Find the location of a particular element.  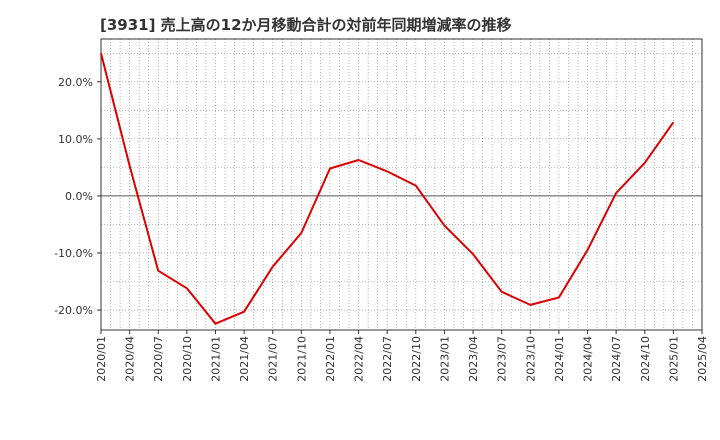

x-tick-label: 2024/01 is located at coordinates (559, 359).